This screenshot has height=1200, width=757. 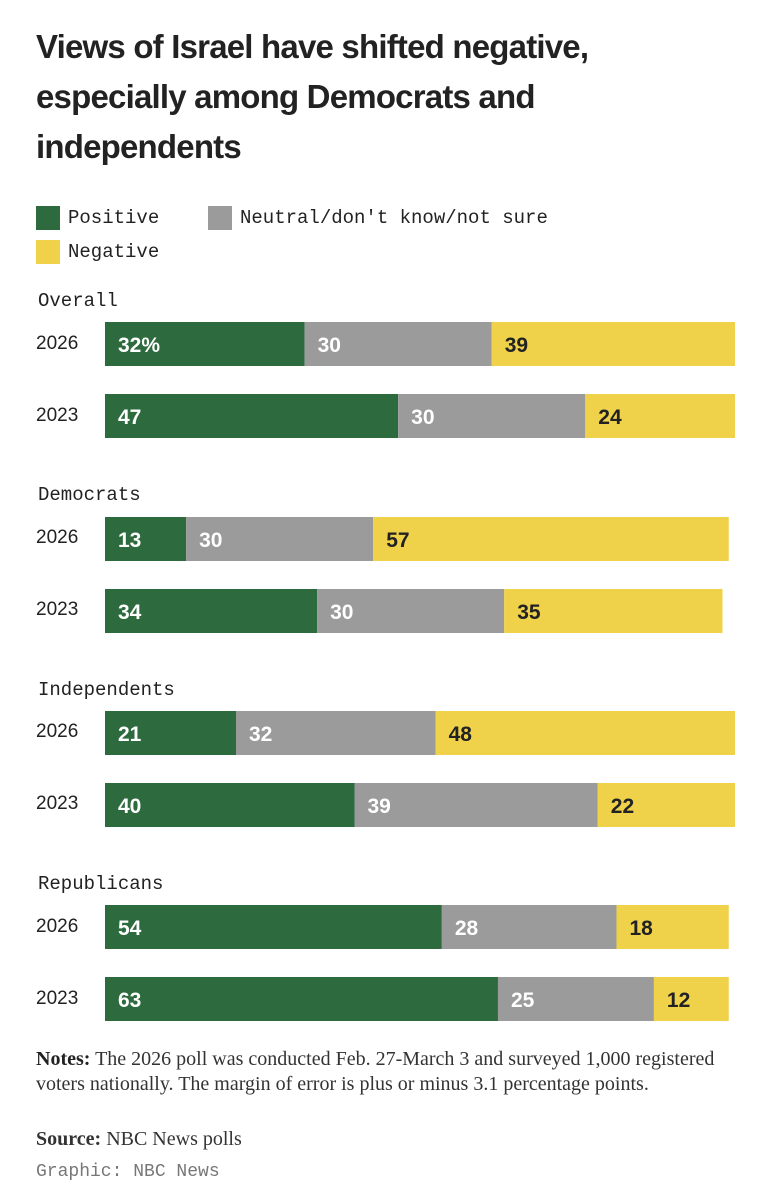 I want to click on value-label-democrats-2023-positive: 34, so click(x=130, y=612).